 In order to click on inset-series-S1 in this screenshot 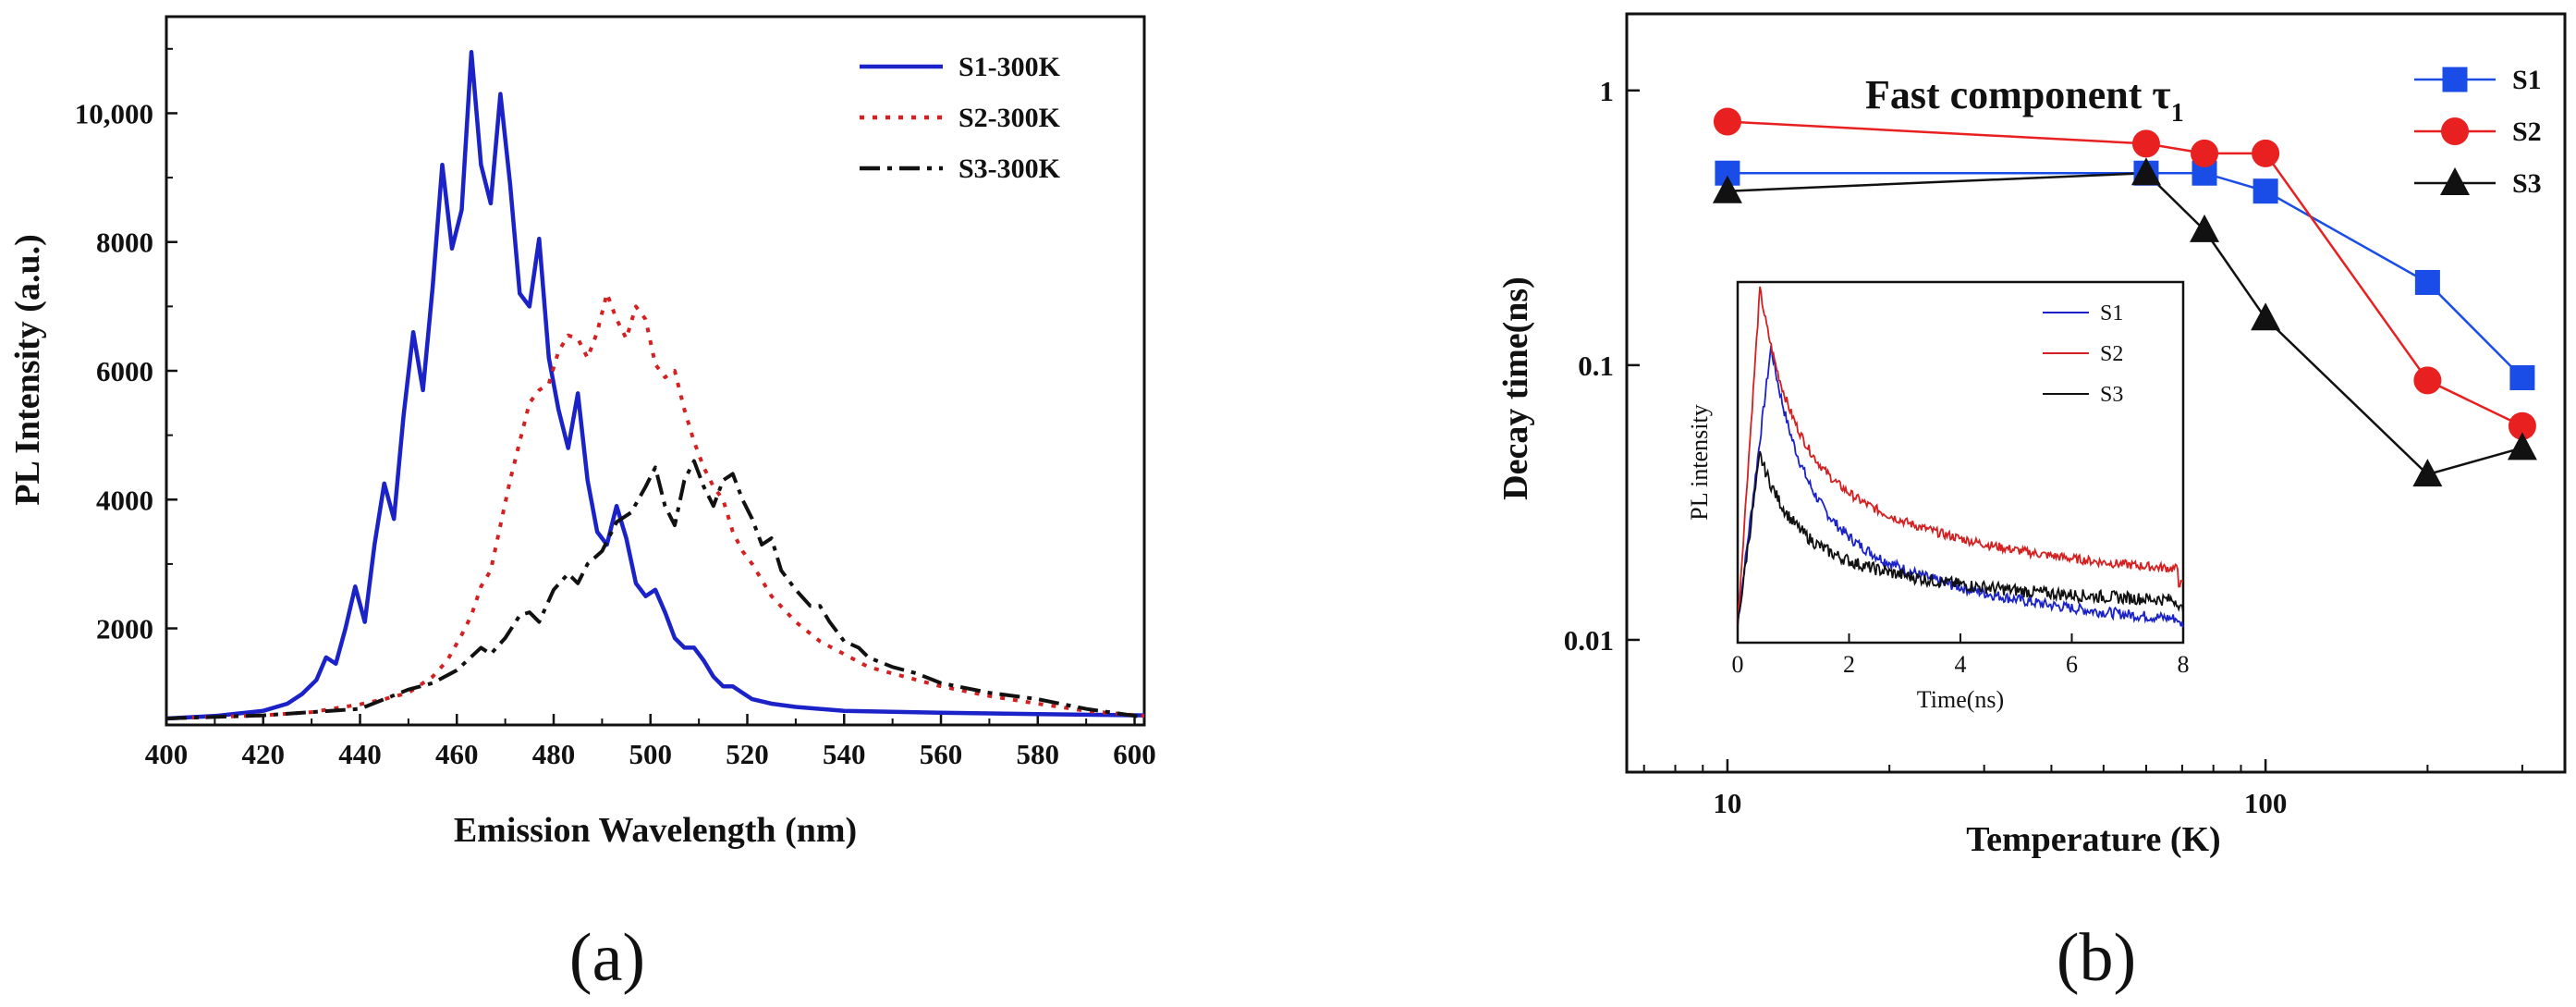, I will do `click(1960, 487)`.